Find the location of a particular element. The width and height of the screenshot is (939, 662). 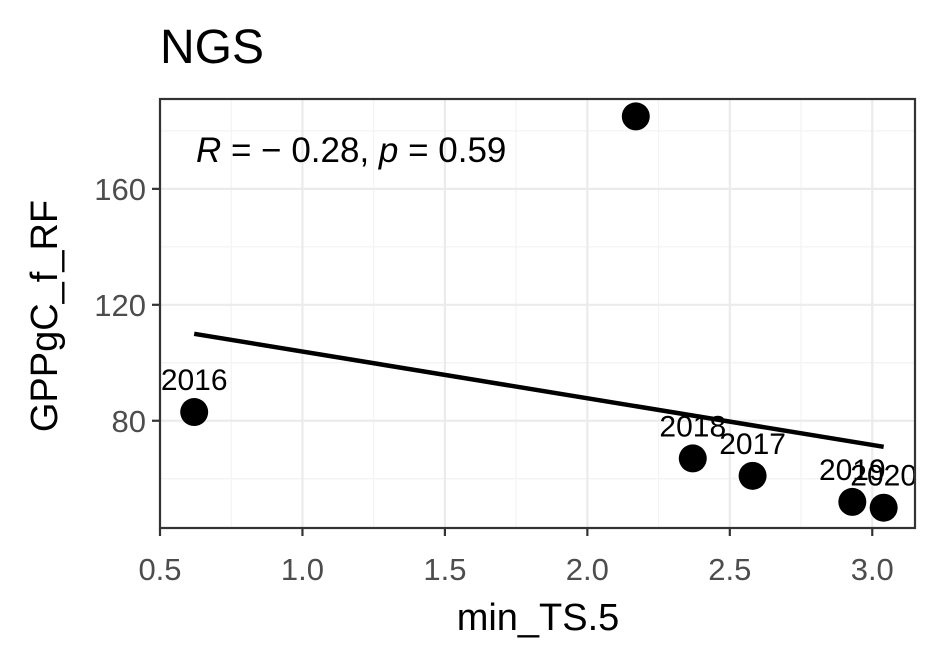

point-label: 2019 is located at coordinates (852, 470).